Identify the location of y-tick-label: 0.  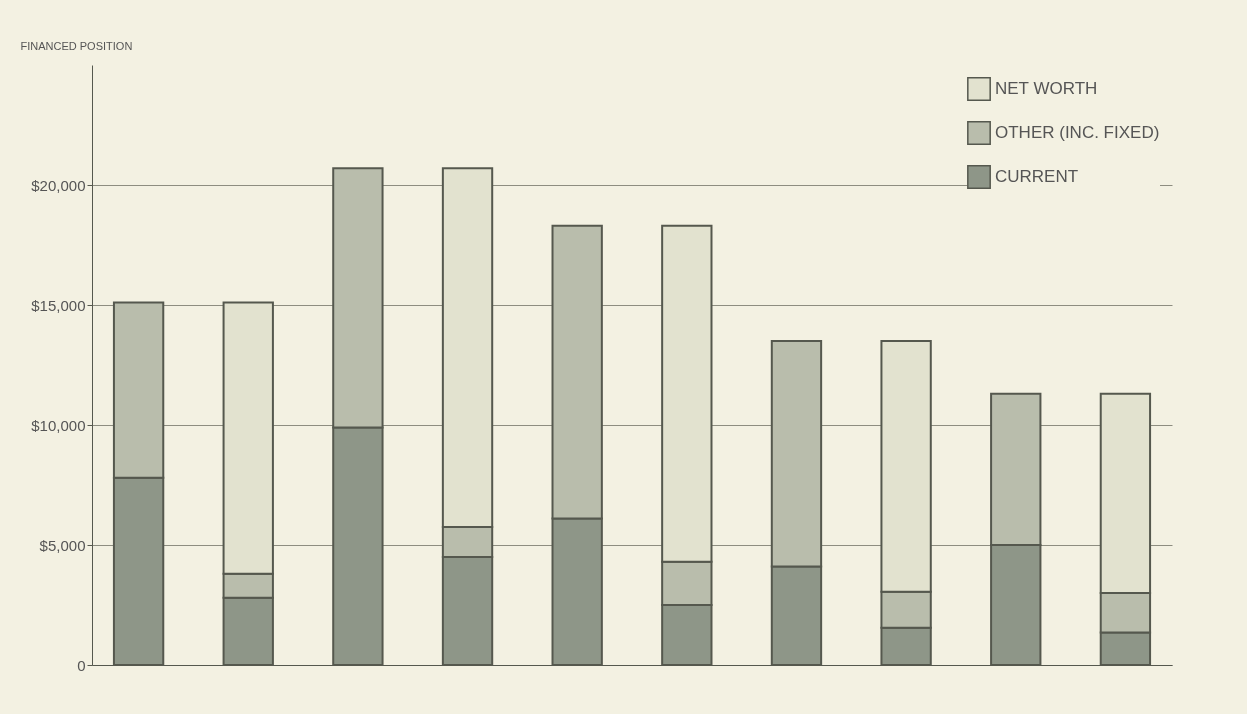
(81, 665).